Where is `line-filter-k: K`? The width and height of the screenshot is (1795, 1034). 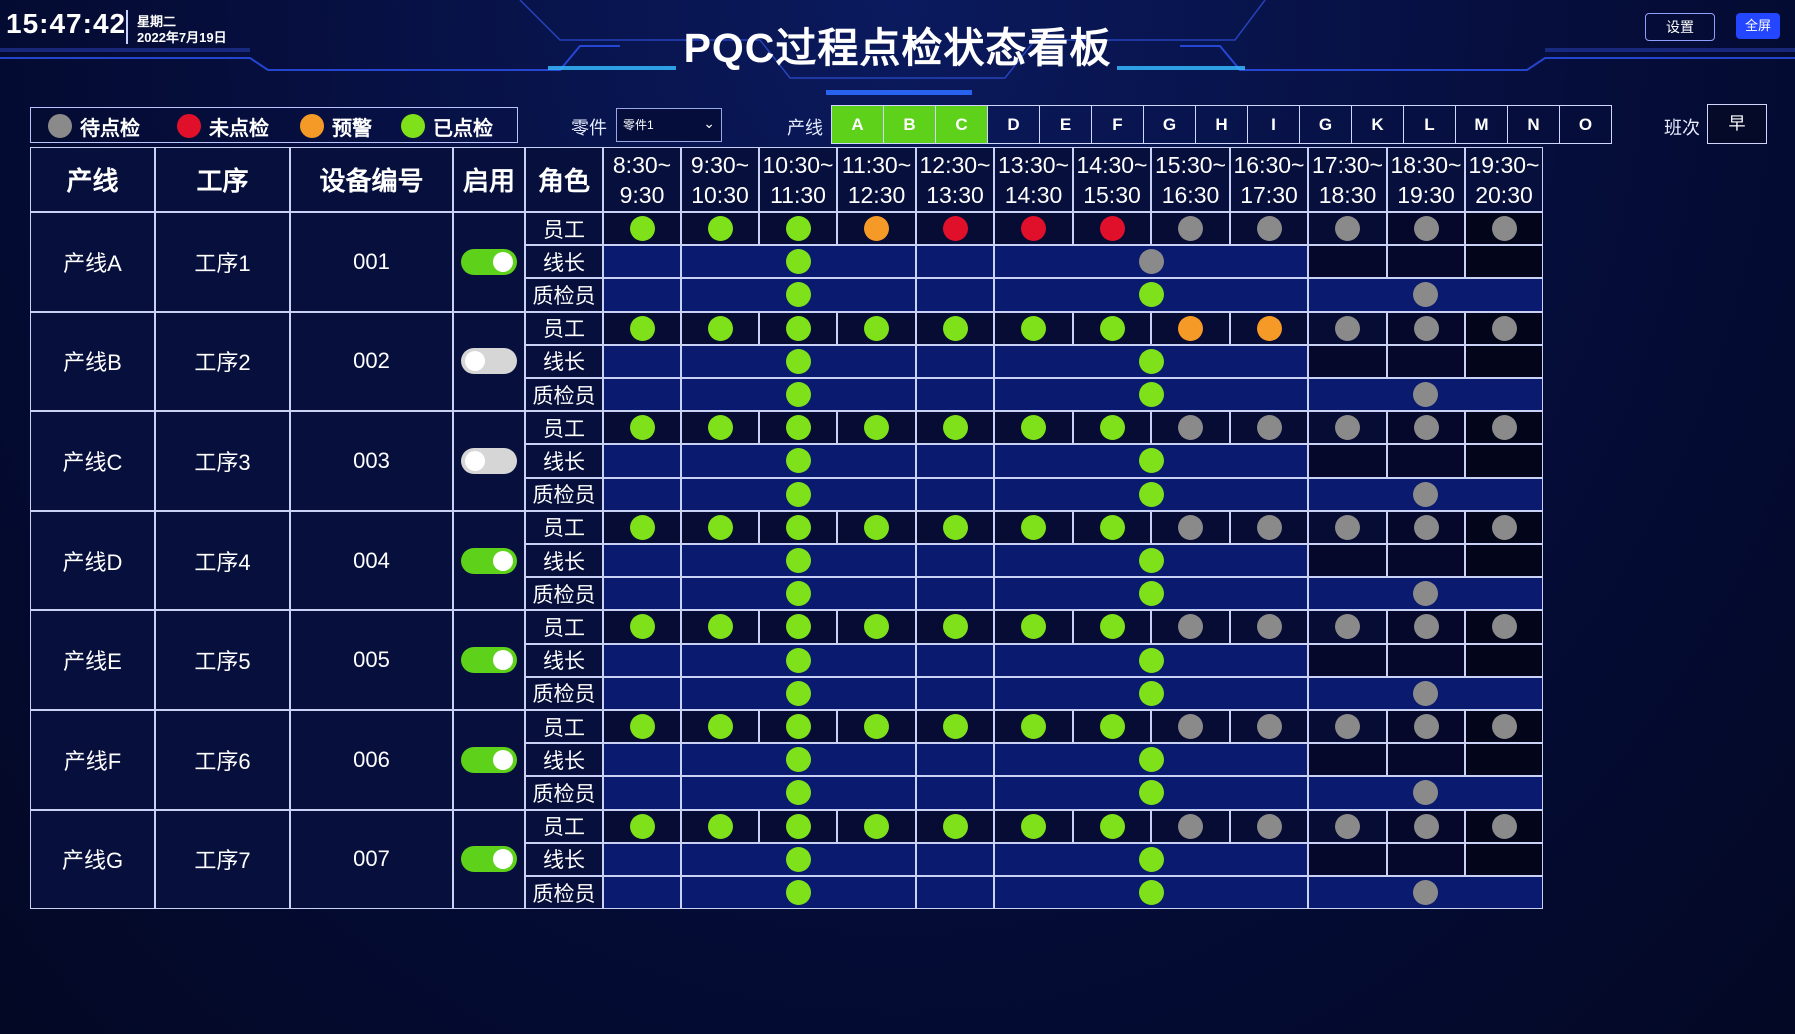
line-filter-k: K is located at coordinates (1377, 124).